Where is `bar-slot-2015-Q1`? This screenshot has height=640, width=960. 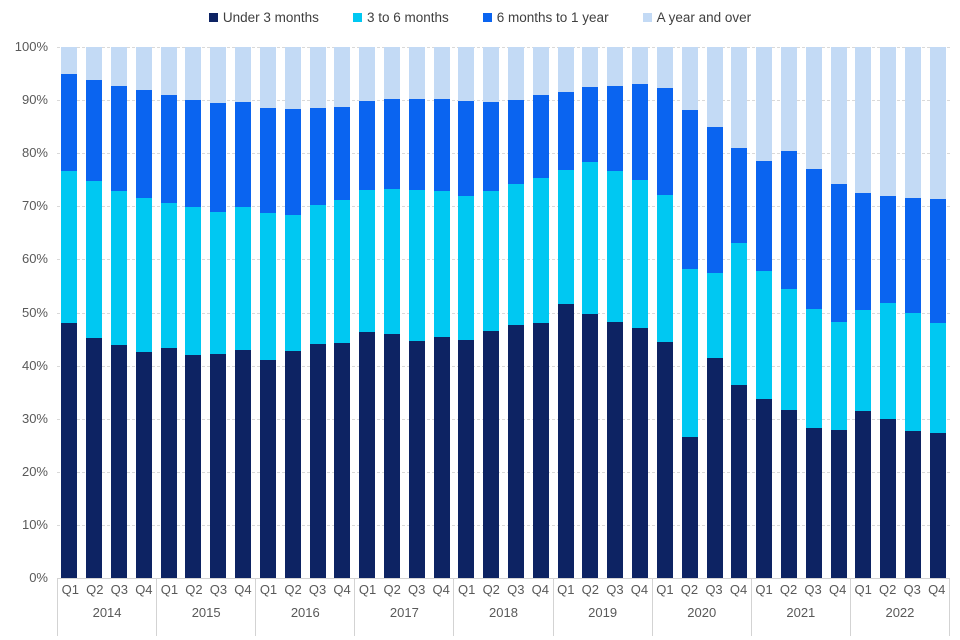 bar-slot-2015-Q1 is located at coordinates (168, 312).